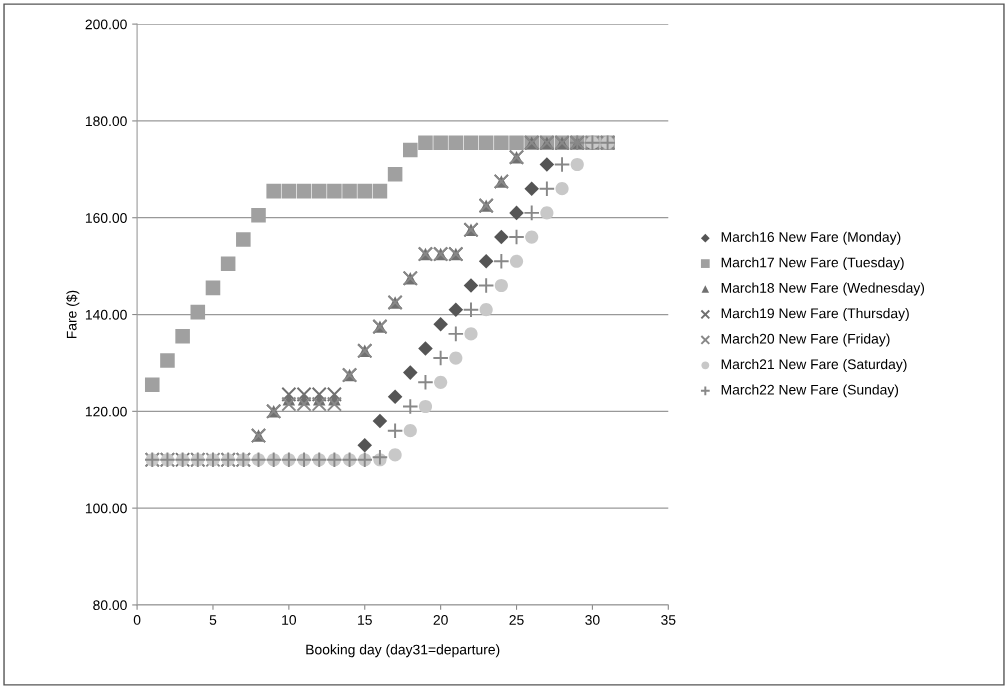 This screenshot has width=1008, height=689. I want to click on x-axis-title: Booking day (day31=departure), so click(403, 651).